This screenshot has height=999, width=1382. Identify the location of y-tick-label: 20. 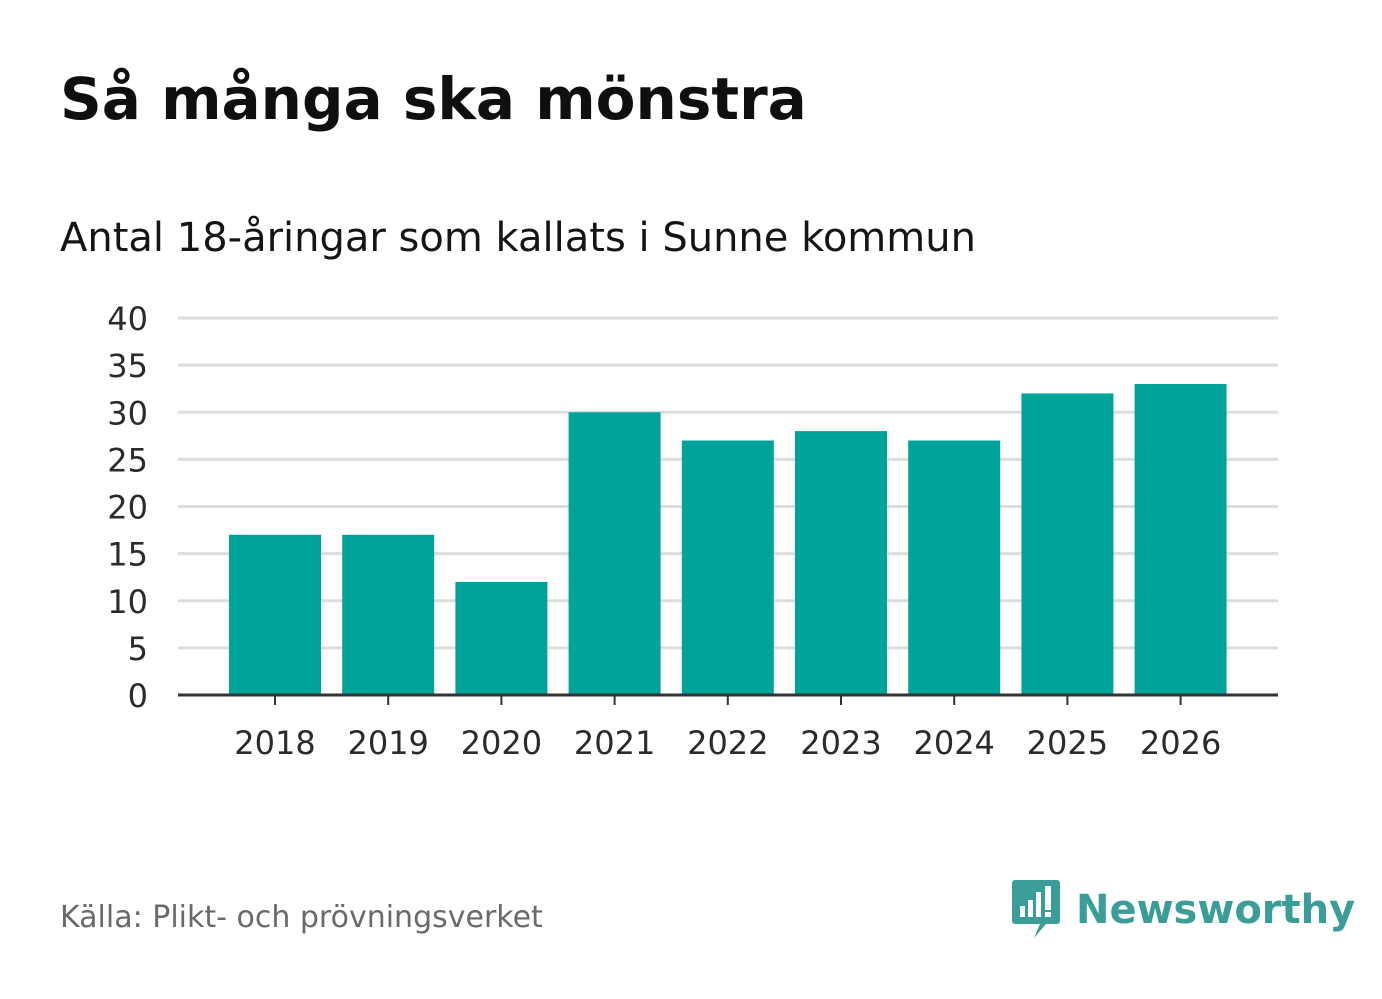
(127, 508).